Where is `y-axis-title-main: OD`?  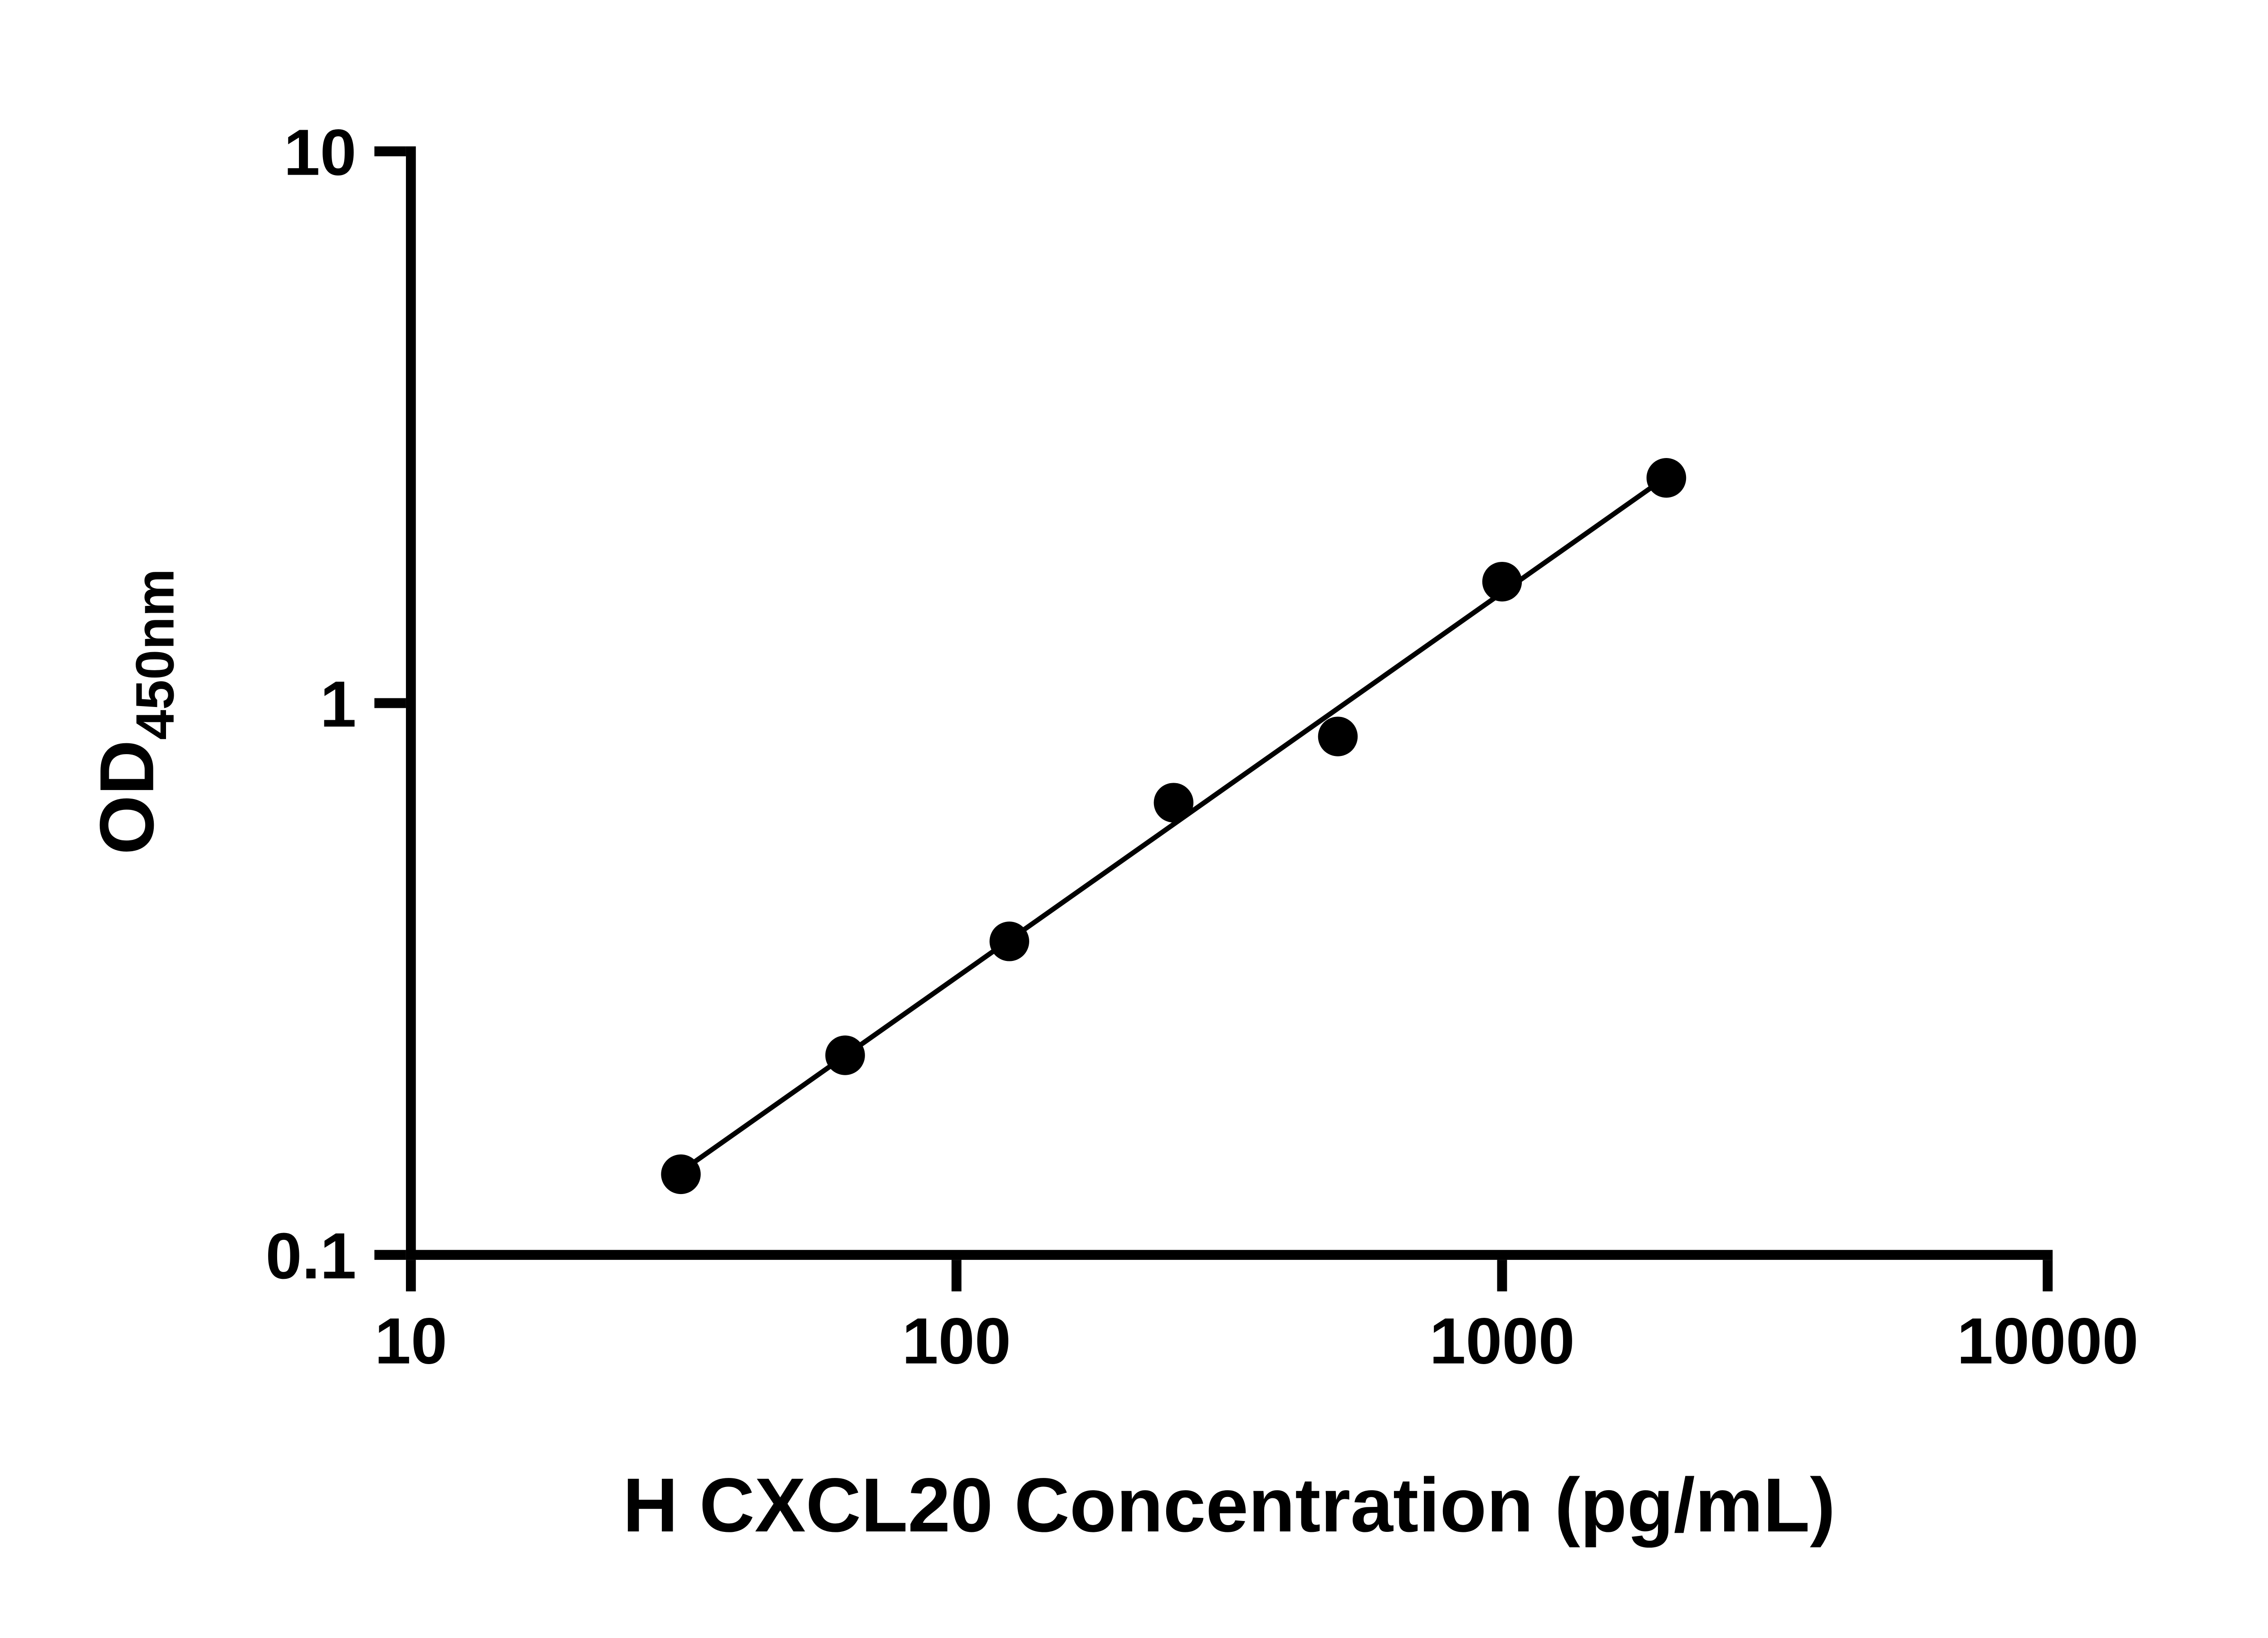 y-axis-title-main: OD is located at coordinates (127, 797).